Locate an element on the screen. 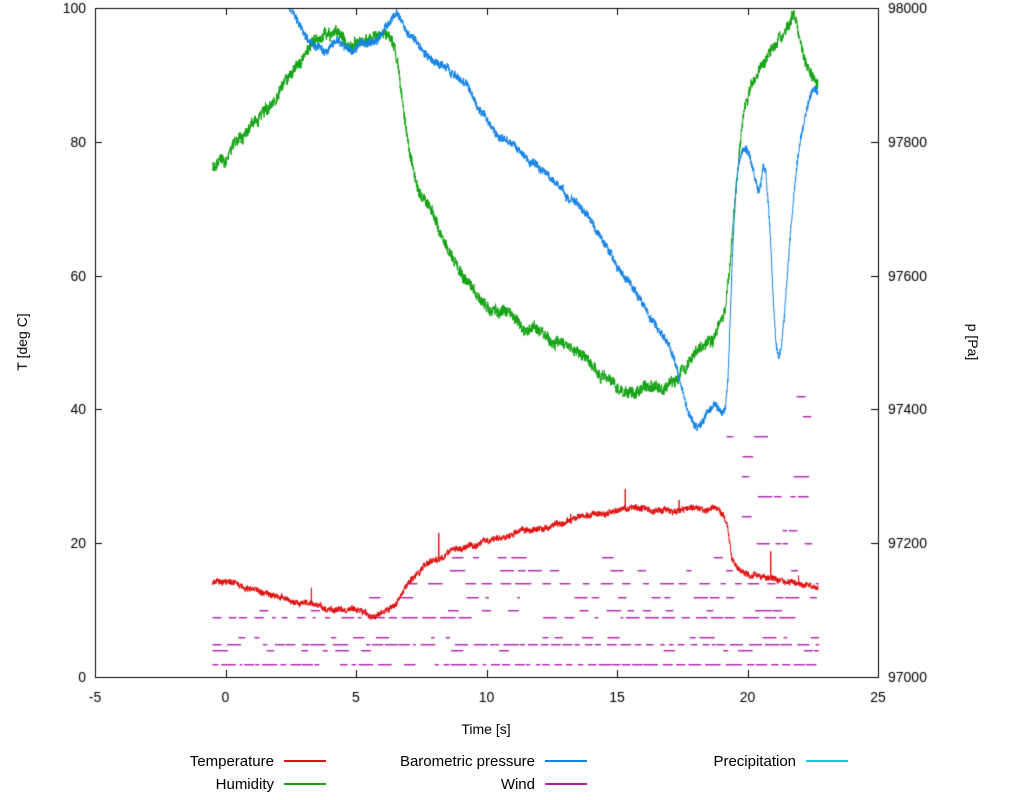  legend-label-precipitation: Precipitation is located at coordinates (754, 761).